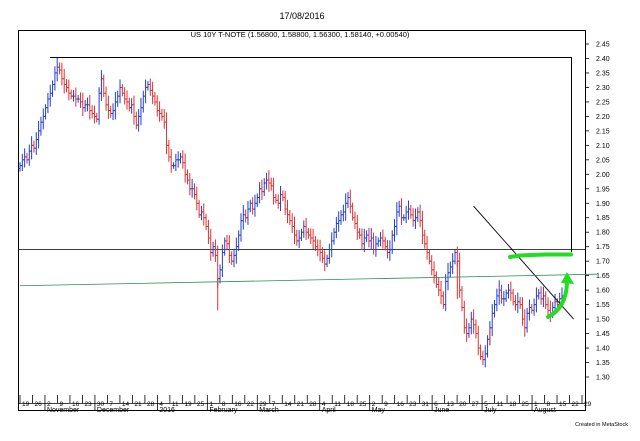 This screenshot has width=640, height=441. What do you see at coordinates (603, 320) in the screenshot?
I see `y-tick-label: 1.50` at bounding box center [603, 320].